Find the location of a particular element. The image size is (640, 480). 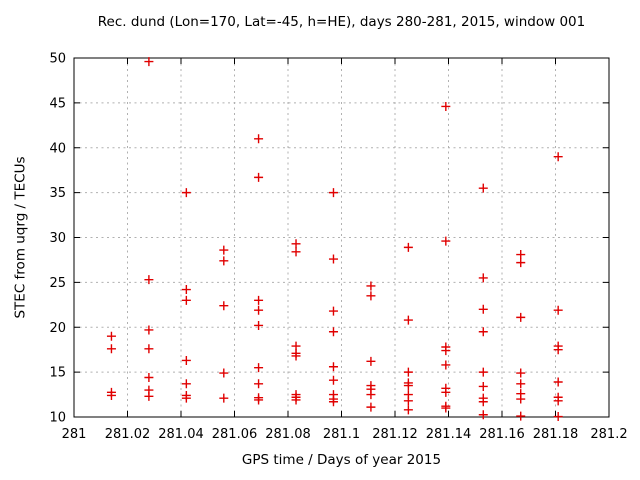

y-axis-label: STEC from uqrg / TECUs is located at coordinates (20, 237).